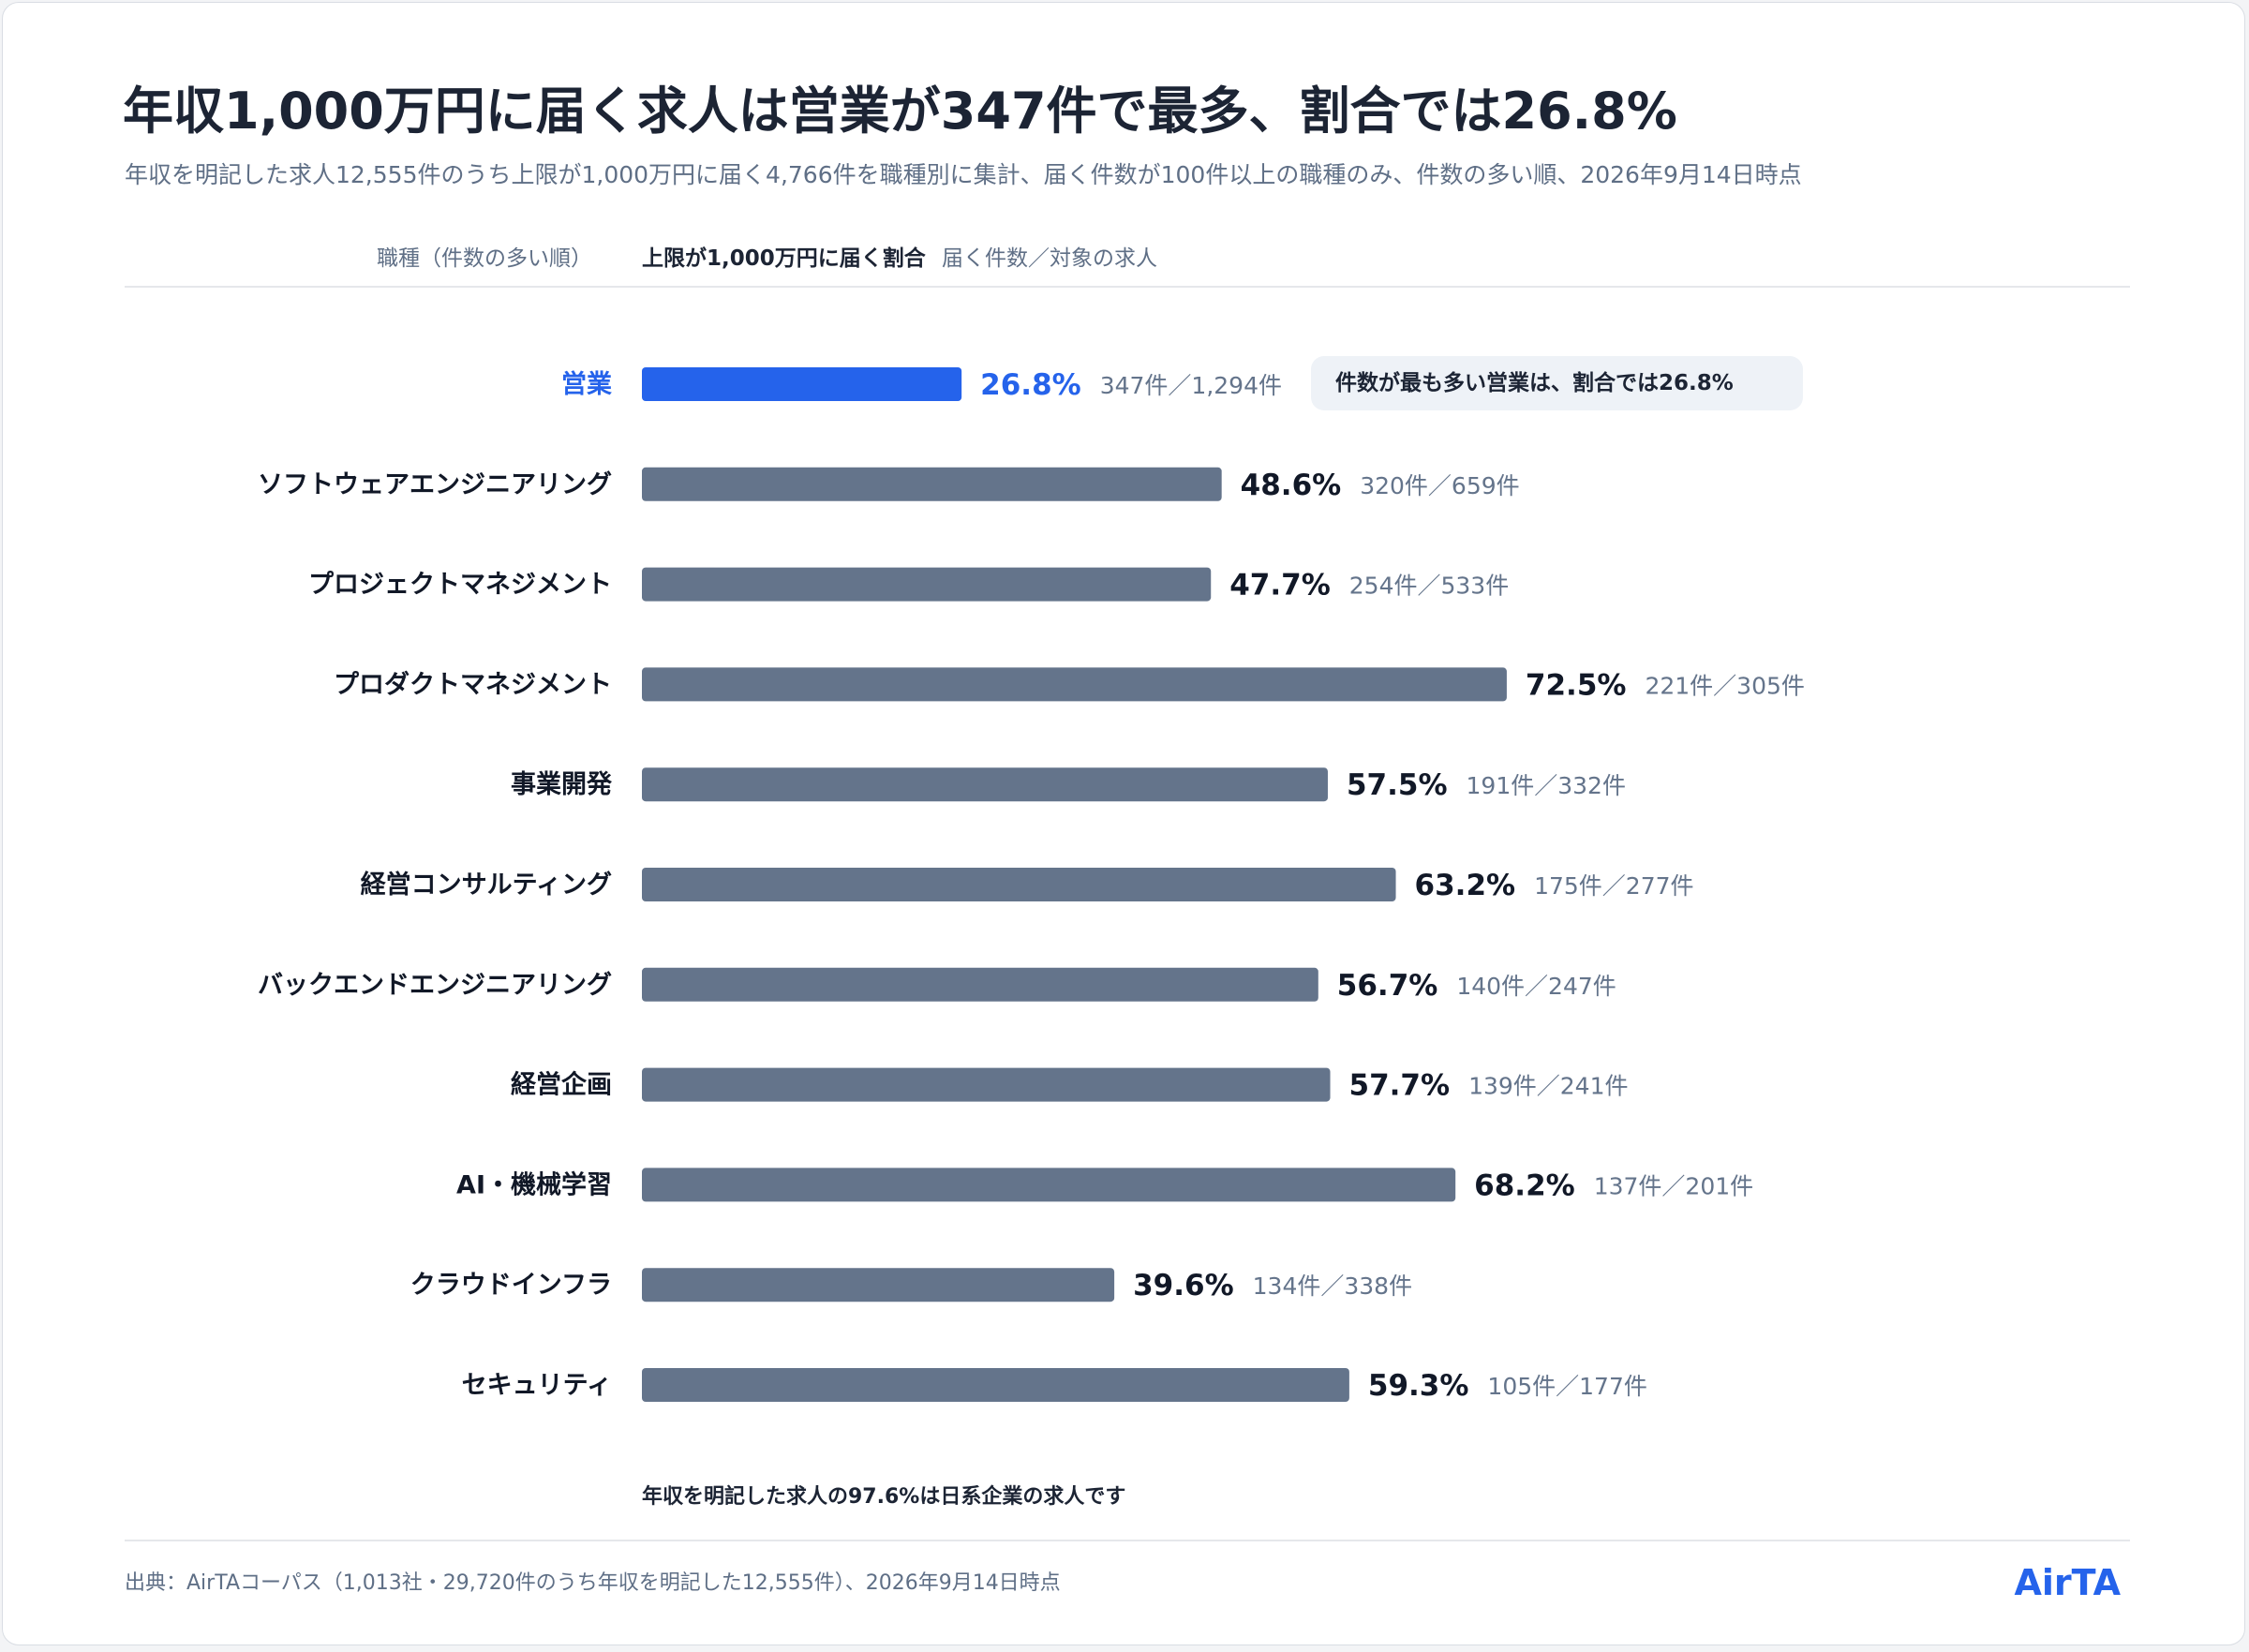 Image resolution: width=2249 pixels, height=1652 pixels. What do you see at coordinates (1725, 685) in the screenshot?
I see `count-label: 221件／305件` at bounding box center [1725, 685].